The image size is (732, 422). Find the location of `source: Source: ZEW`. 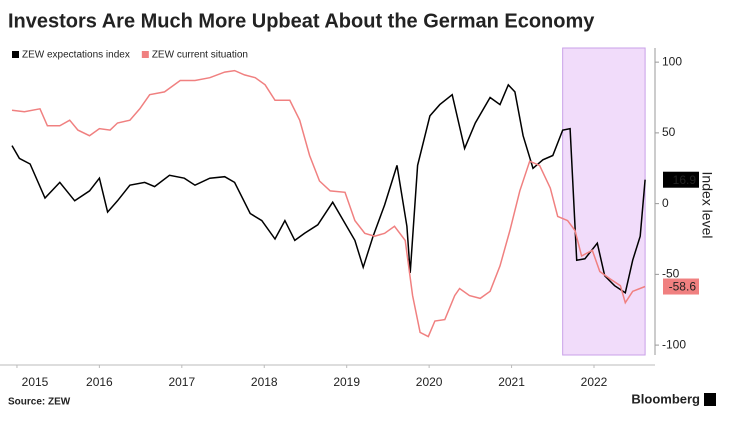

source: Source: ZEW is located at coordinates (39, 402).